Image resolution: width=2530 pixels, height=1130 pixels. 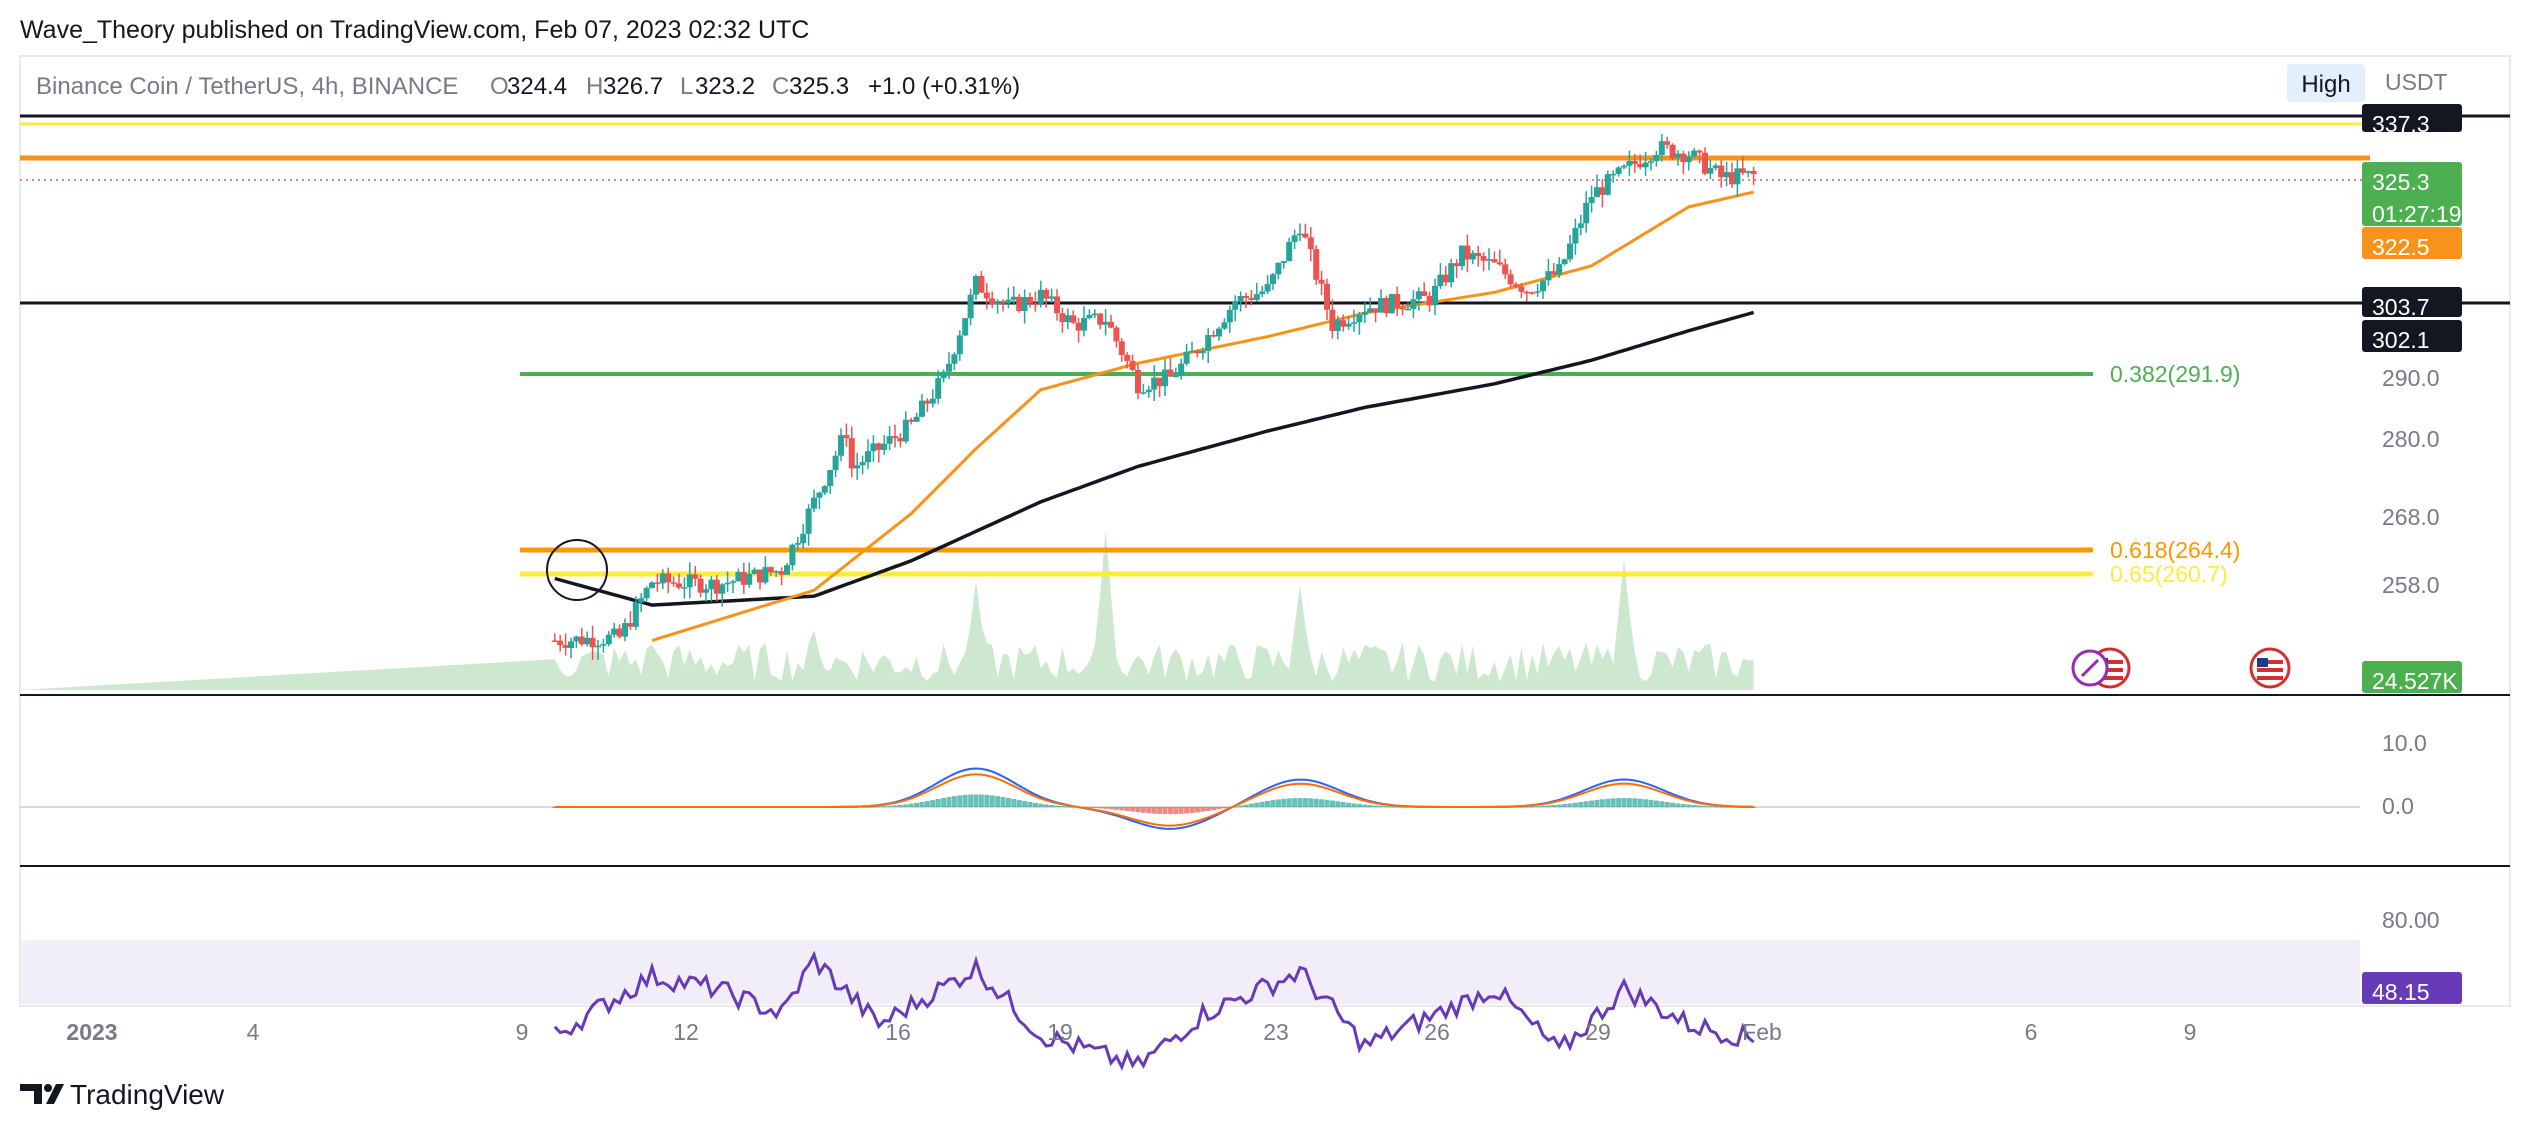 I want to click on last-price-pill, so click(x=2412, y=194).